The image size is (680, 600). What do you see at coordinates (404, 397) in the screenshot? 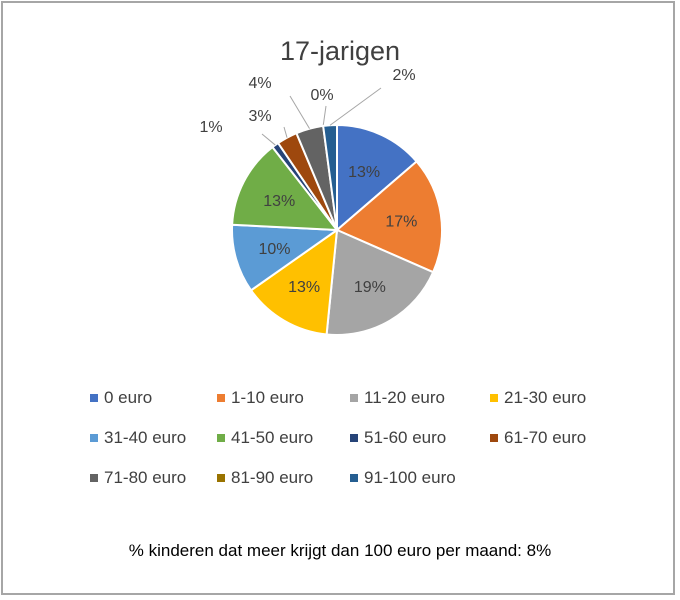
I see `legend-label: 11-20 euro` at bounding box center [404, 397].